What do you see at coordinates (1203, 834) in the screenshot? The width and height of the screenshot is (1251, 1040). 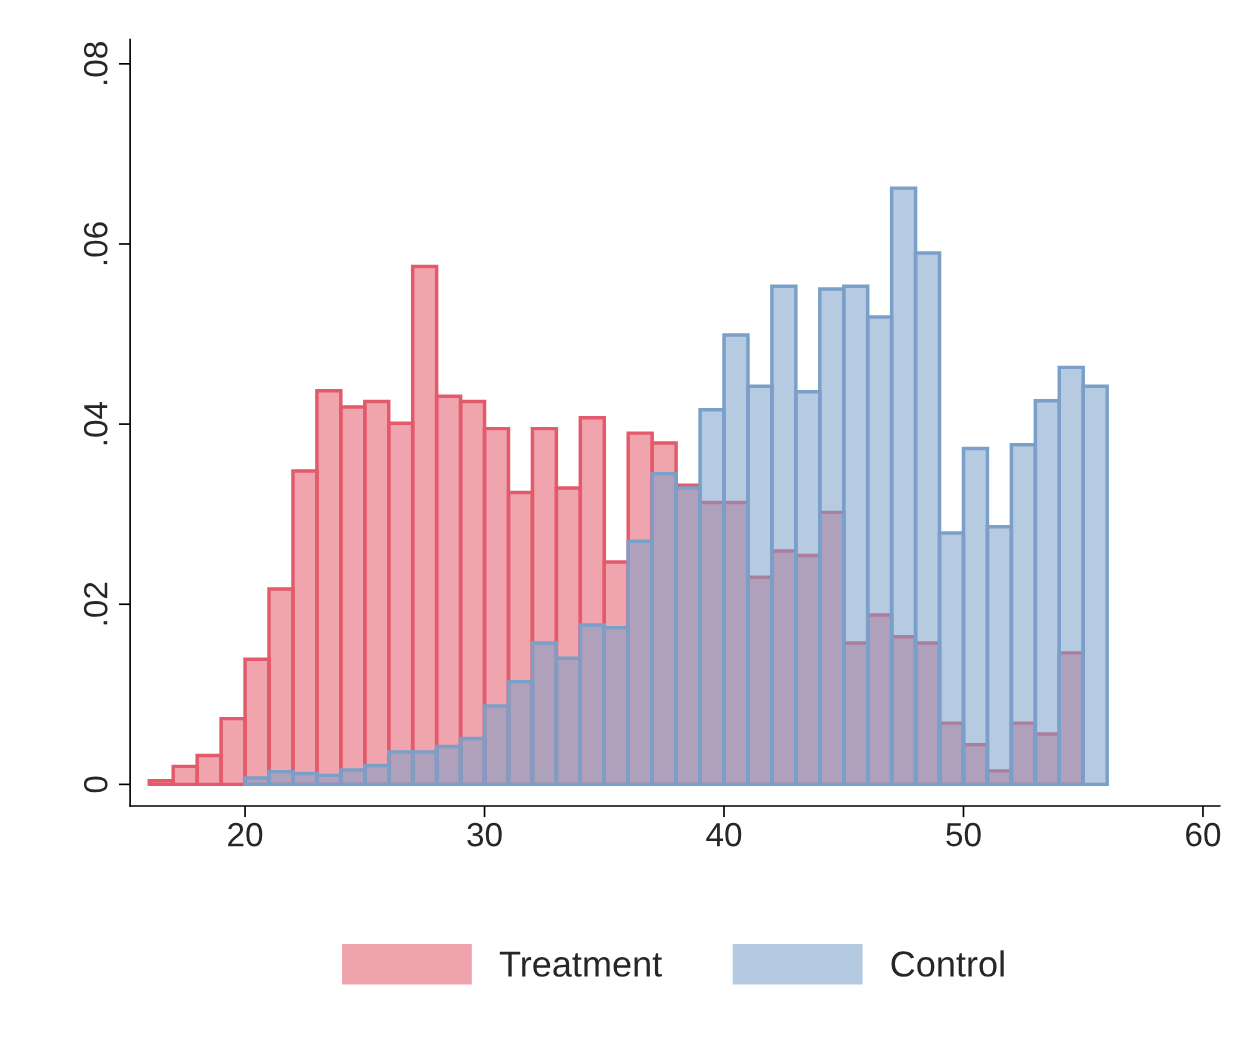 I see `x-tick-label: 60` at bounding box center [1203, 834].